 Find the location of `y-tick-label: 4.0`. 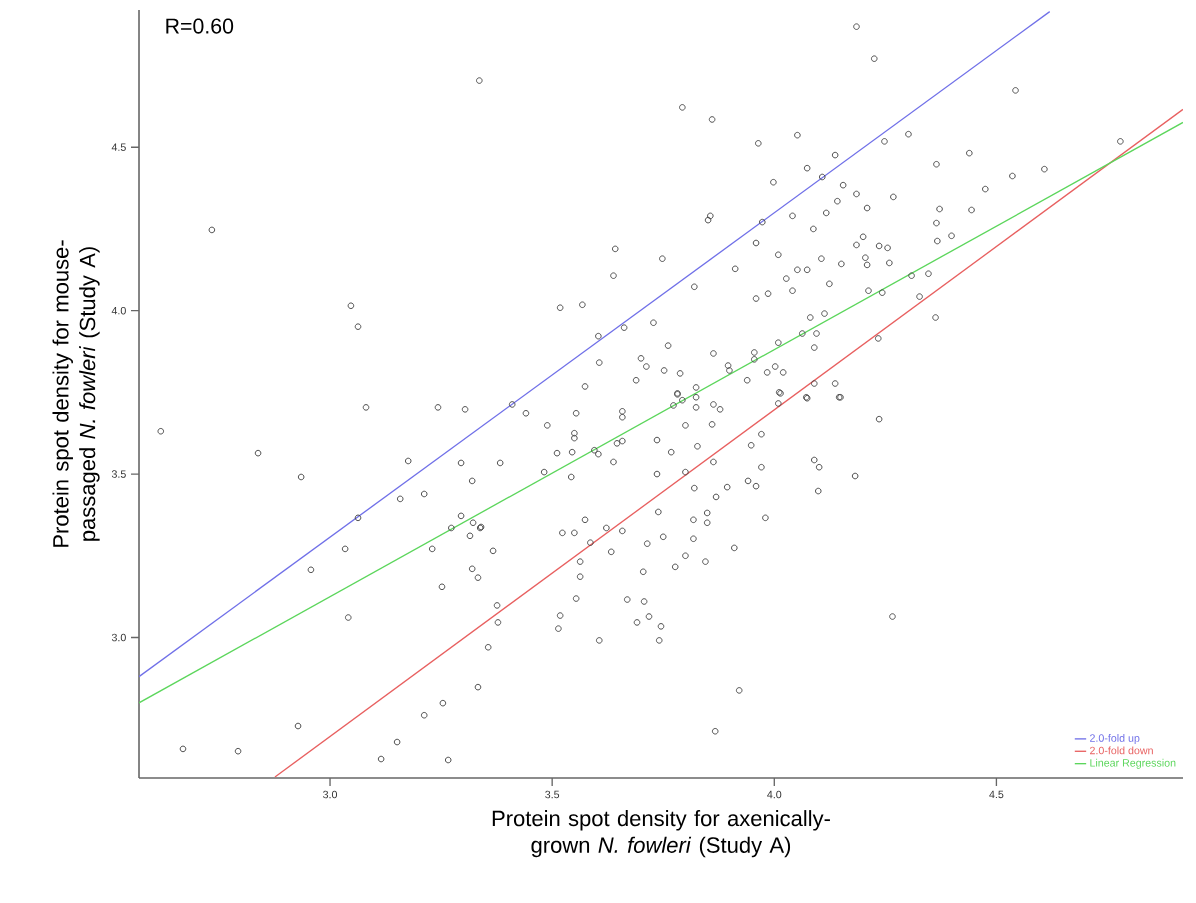

y-tick-label: 4.0 is located at coordinates (118, 310).